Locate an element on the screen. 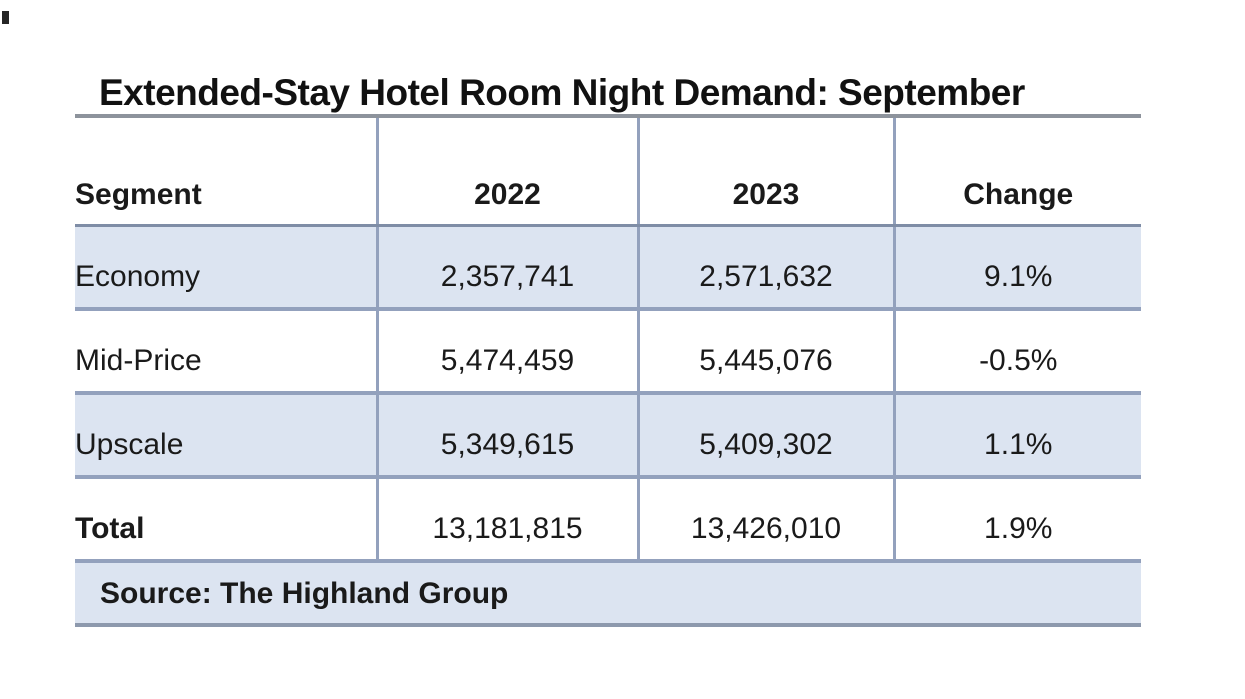  source-row: Source: The Highland Group is located at coordinates (608, 594).